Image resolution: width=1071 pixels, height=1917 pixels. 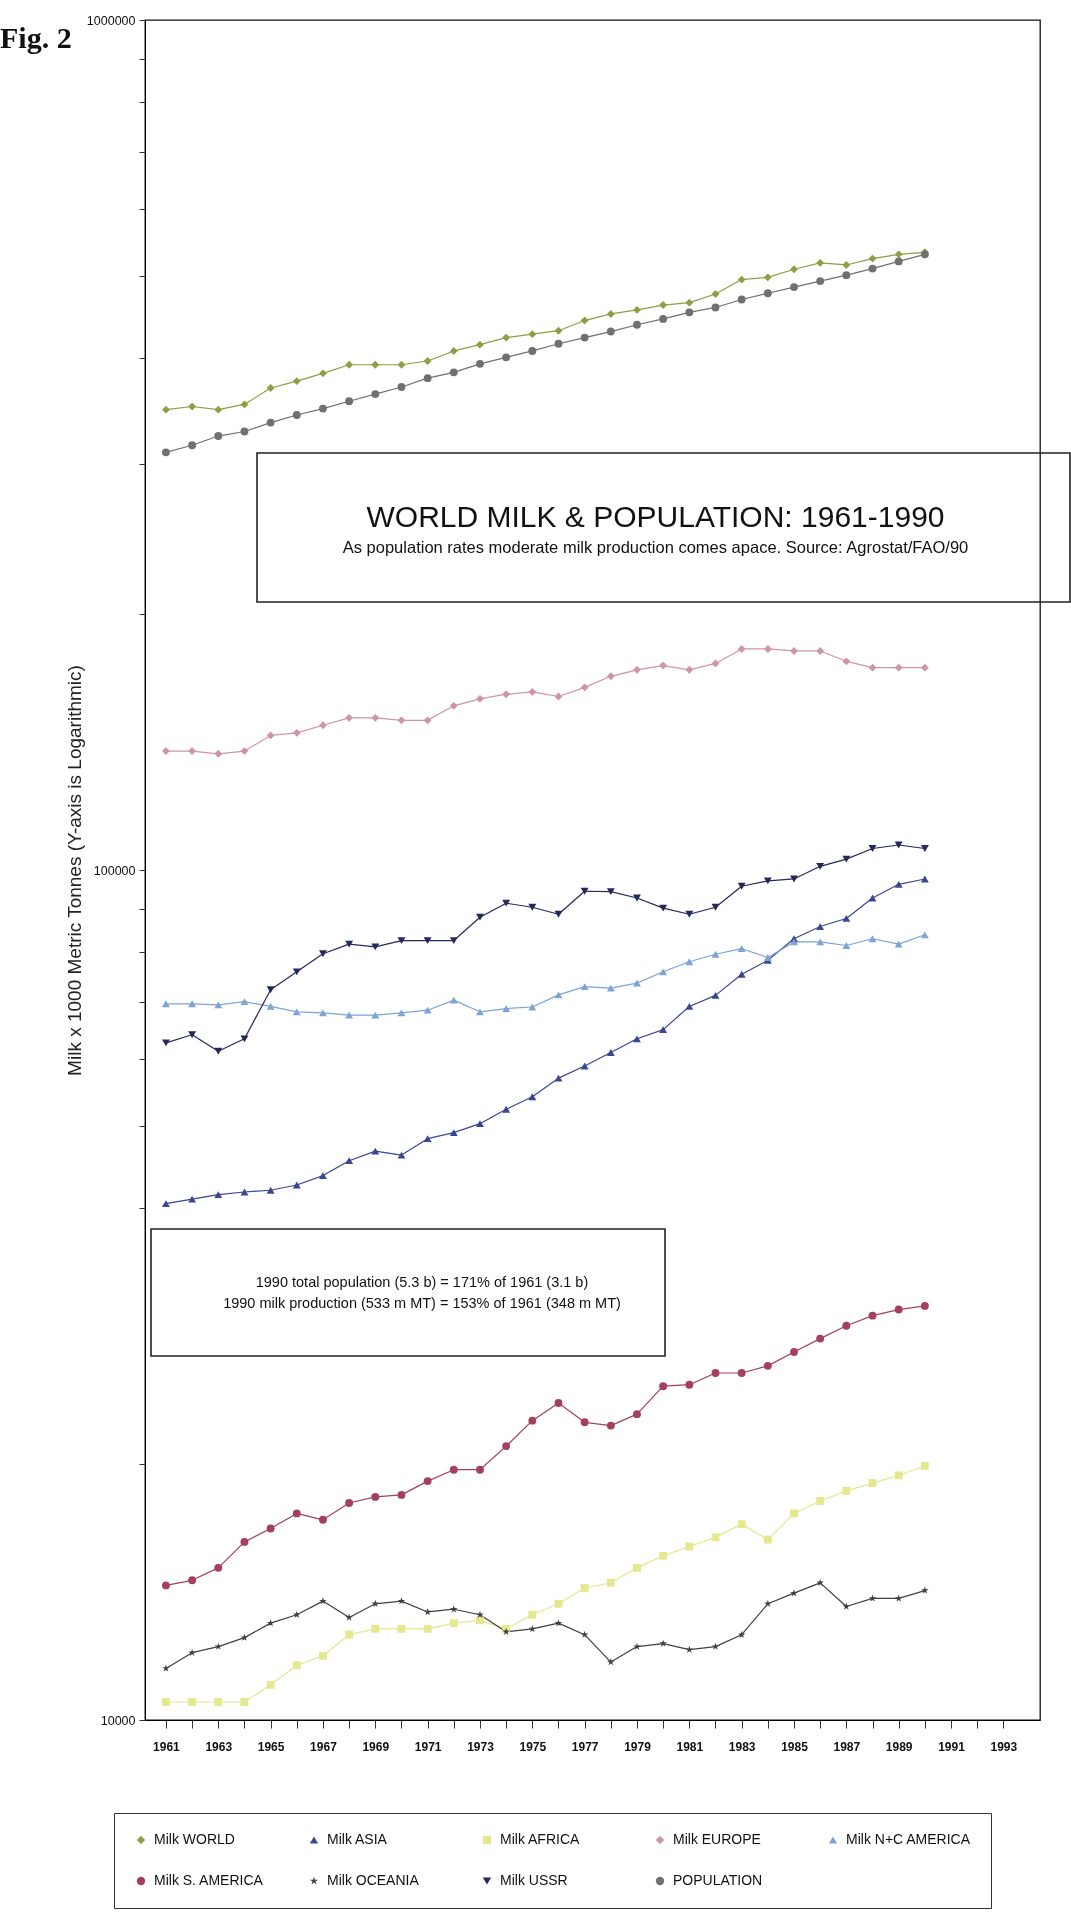 What do you see at coordinates (428, 1746) in the screenshot?
I see `x-tick-label: 1971` at bounding box center [428, 1746].